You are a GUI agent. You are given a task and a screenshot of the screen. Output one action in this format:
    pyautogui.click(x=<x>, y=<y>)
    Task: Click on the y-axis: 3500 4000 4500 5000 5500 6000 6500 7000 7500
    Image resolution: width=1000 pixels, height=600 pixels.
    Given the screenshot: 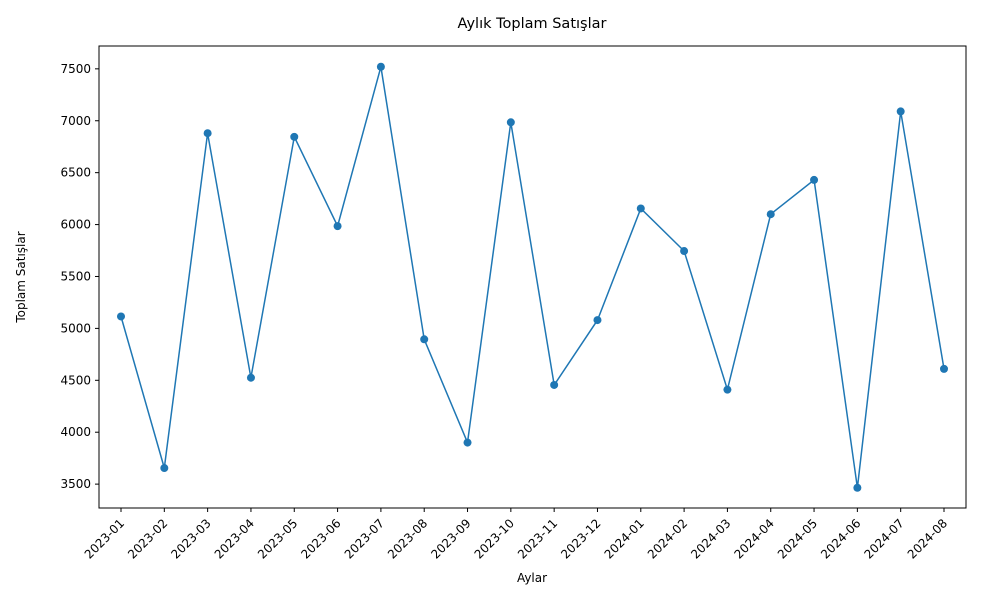 What is the action you would take?
    pyautogui.click(x=79, y=276)
    